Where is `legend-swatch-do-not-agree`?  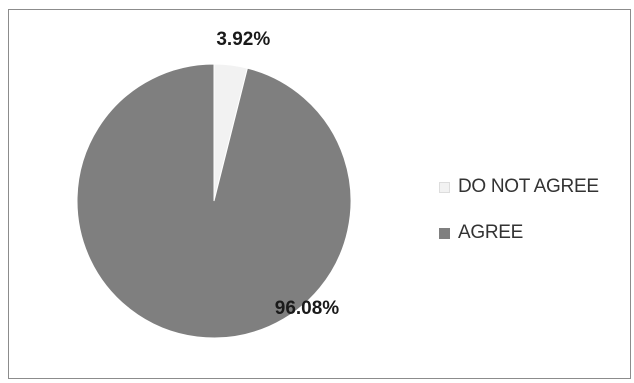
legend-swatch-do-not-agree is located at coordinates (444, 187).